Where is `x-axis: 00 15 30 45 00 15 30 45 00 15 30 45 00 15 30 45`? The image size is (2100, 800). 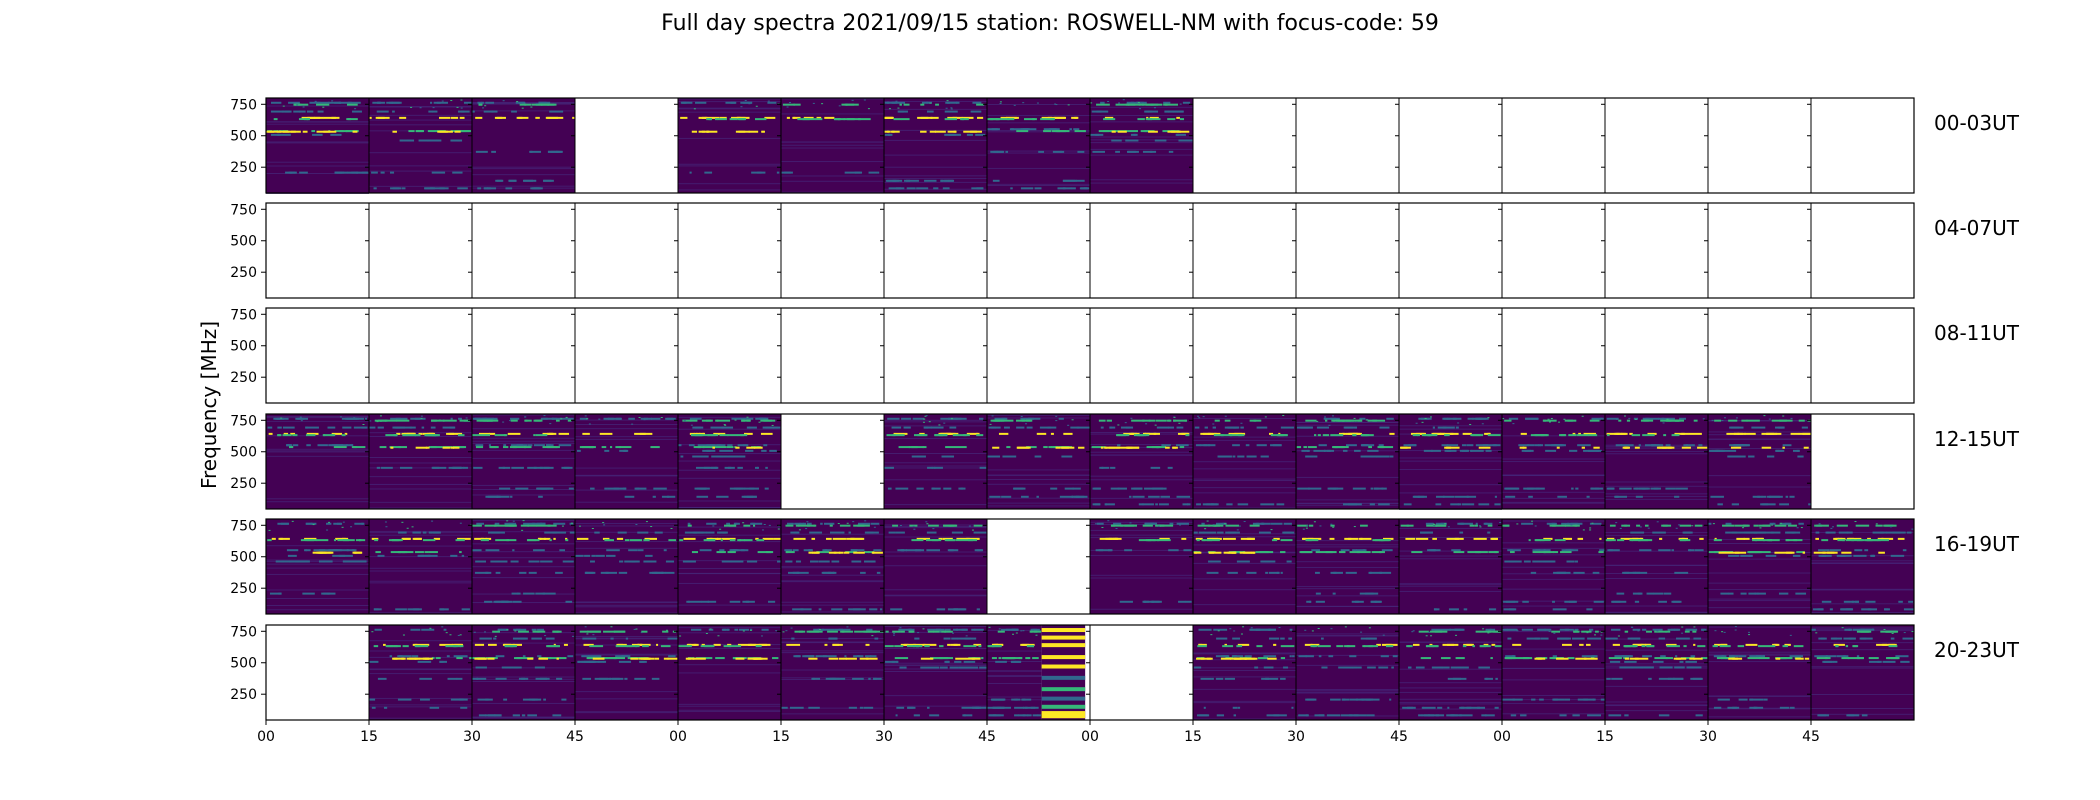 x-axis: 00 15 30 45 00 15 30 45 00 15 30 45 00 15 30 45 is located at coordinates (1038, 732).